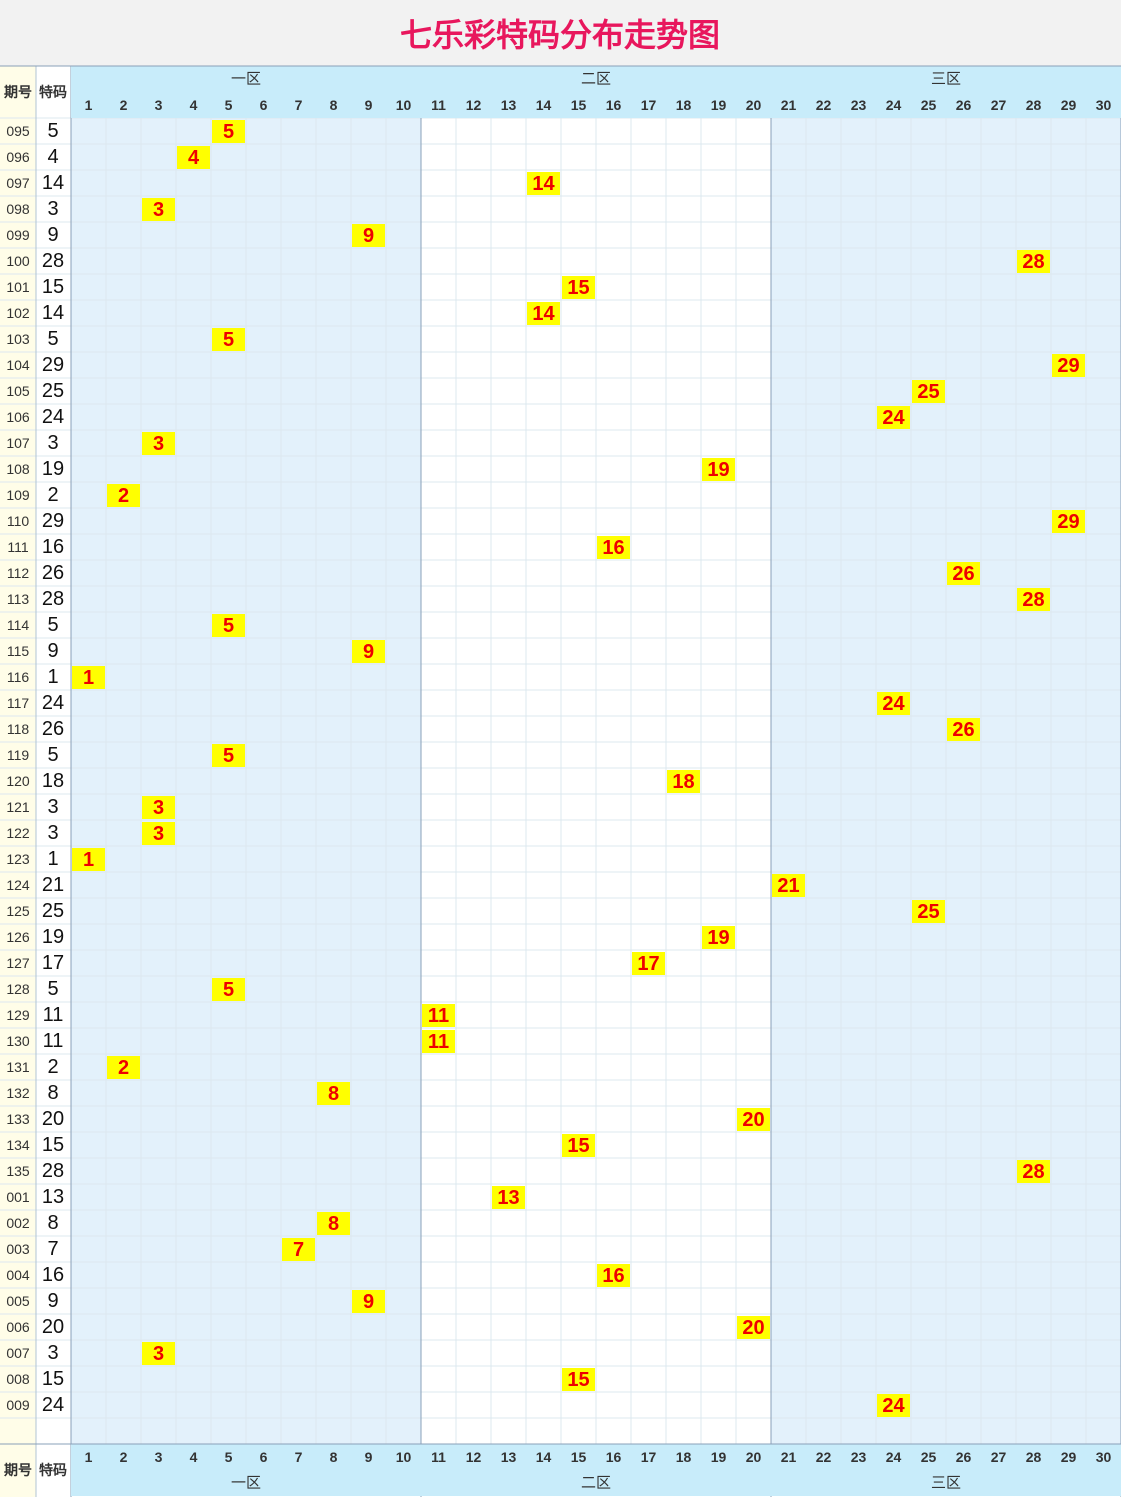  What do you see at coordinates (18, 469) in the screenshot?
I see `period: 108` at bounding box center [18, 469].